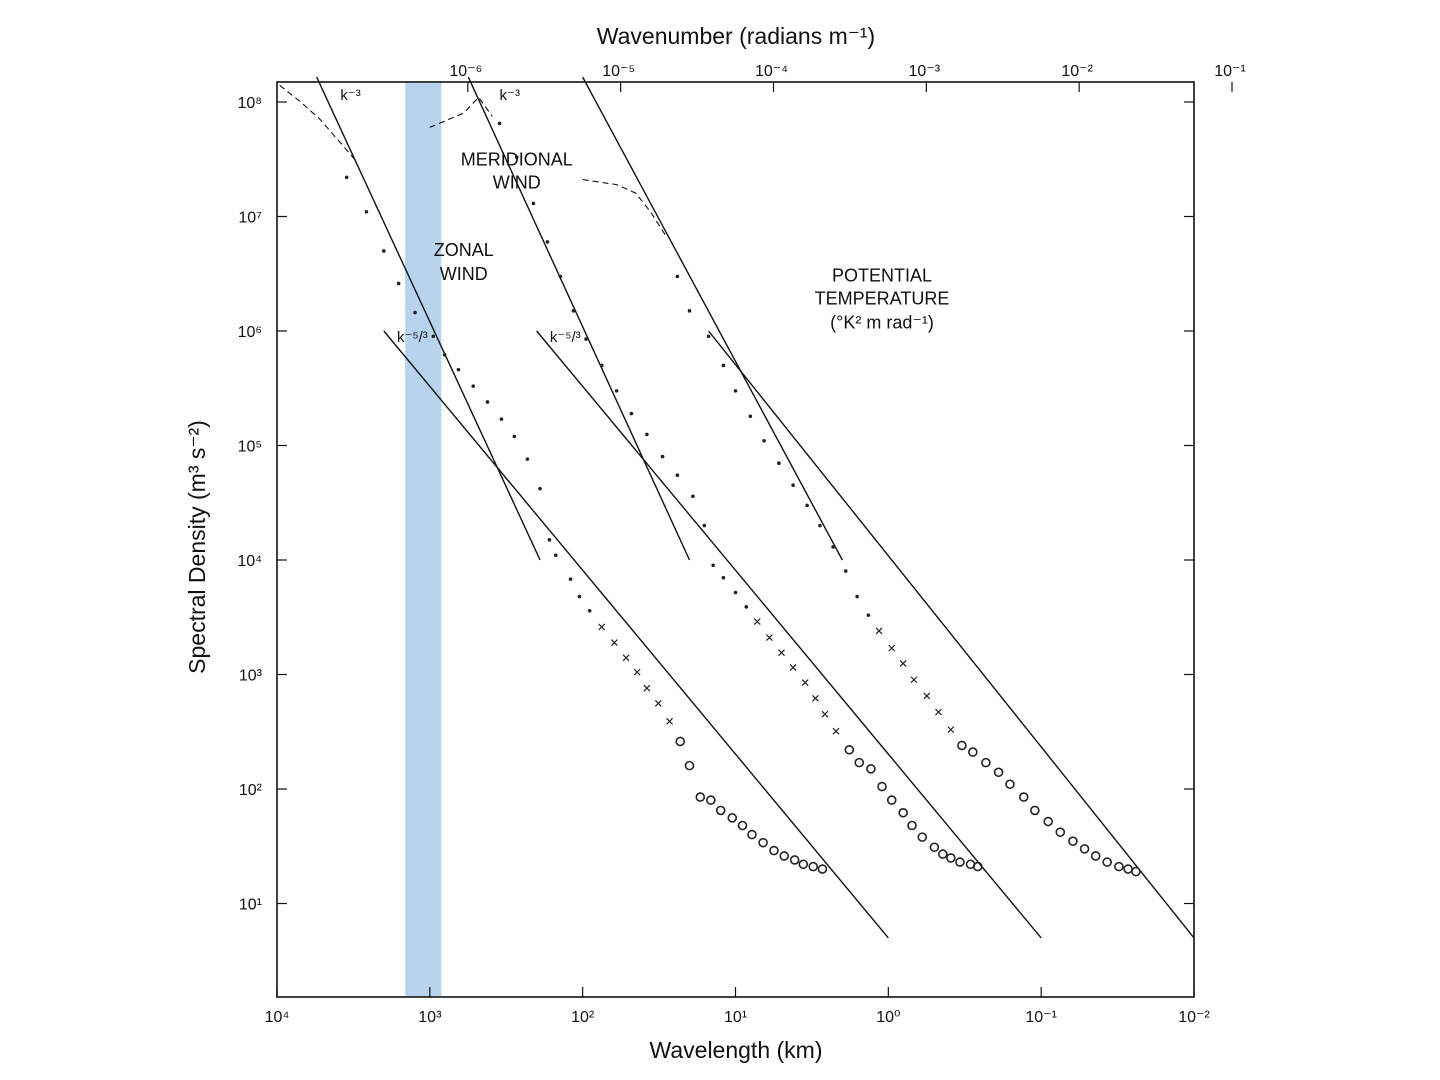 This screenshot has width=1440, height=1080. Describe the element at coordinates (249, 103) in the screenshot. I see `y-tick-label: 10⁸` at that location.